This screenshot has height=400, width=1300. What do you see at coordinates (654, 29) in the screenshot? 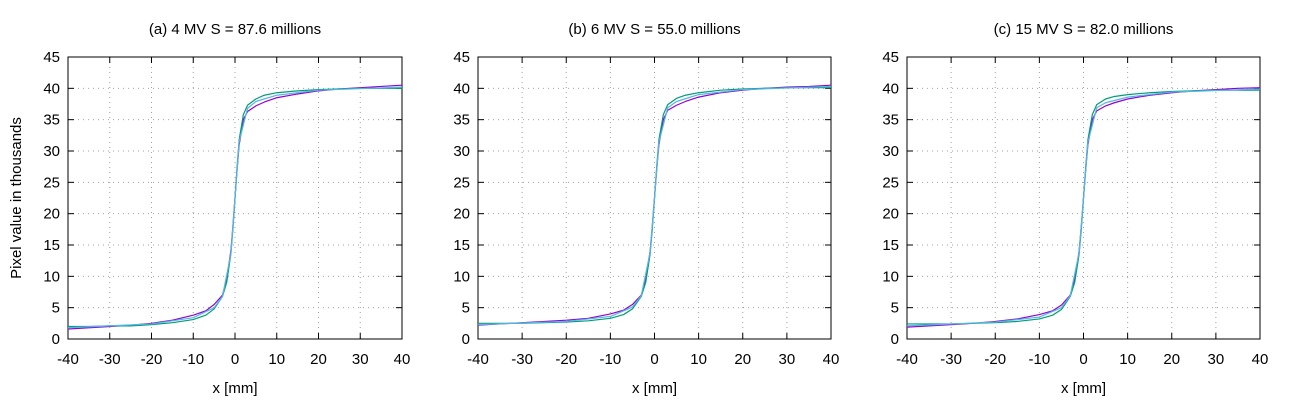
I see `chart-title: (b) 6 MV S = 55.0 millions` at bounding box center [654, 29].